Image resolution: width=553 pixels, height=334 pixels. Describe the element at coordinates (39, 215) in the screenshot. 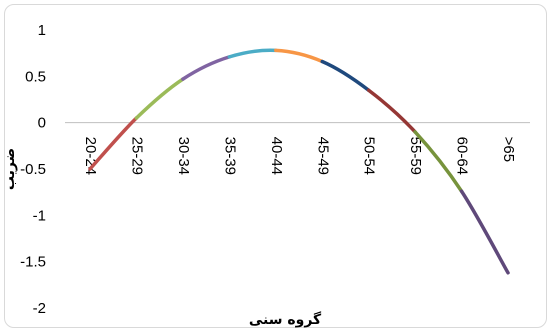

I see `y-tick-label: -1` at that location.